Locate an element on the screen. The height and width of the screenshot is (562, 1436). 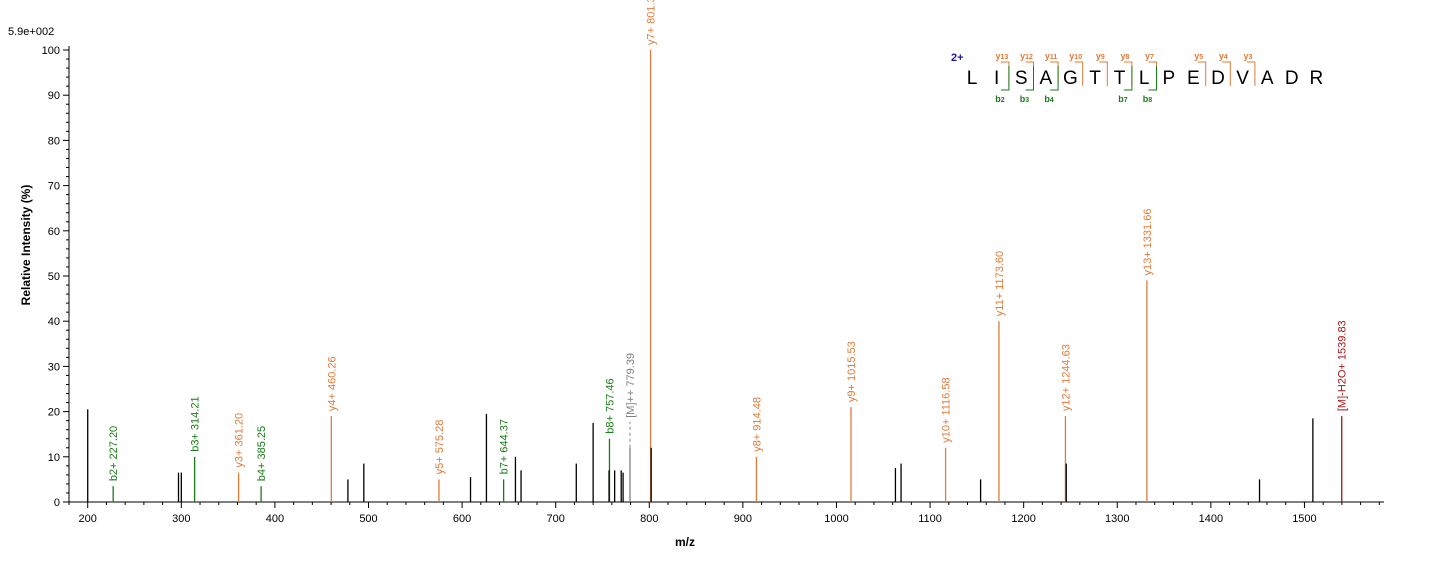
x-tick-label: 1100 is located at coordinates (930, 519).